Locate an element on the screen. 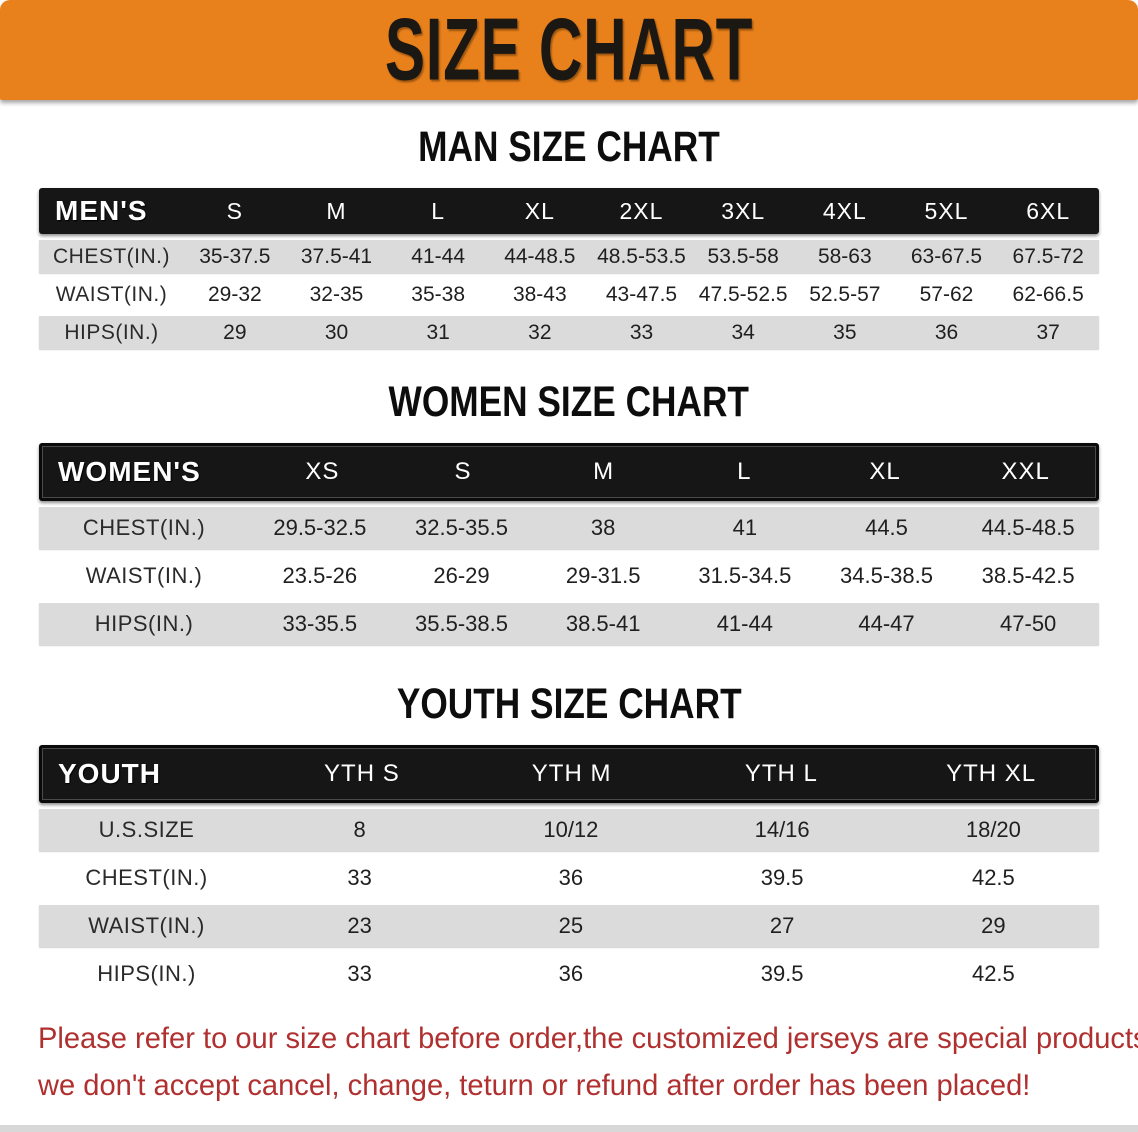  table-header-row: YOUTH YTH S YTH M YTH L YTH XL is located at coordinates (569, 774).